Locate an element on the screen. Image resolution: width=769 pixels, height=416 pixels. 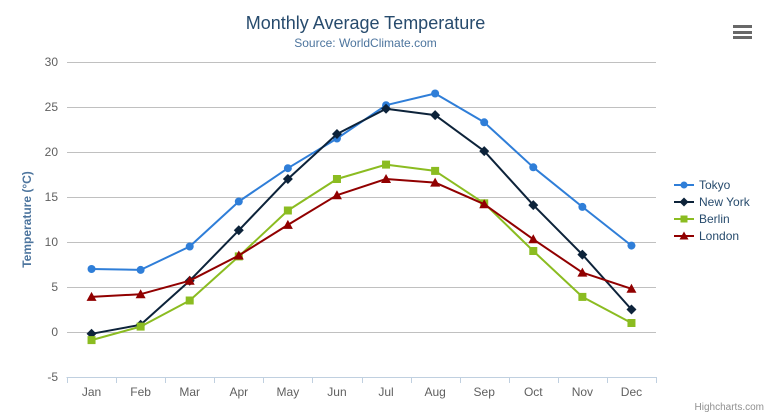
data-point-berlin-jan is located at coordinates (91, 340).